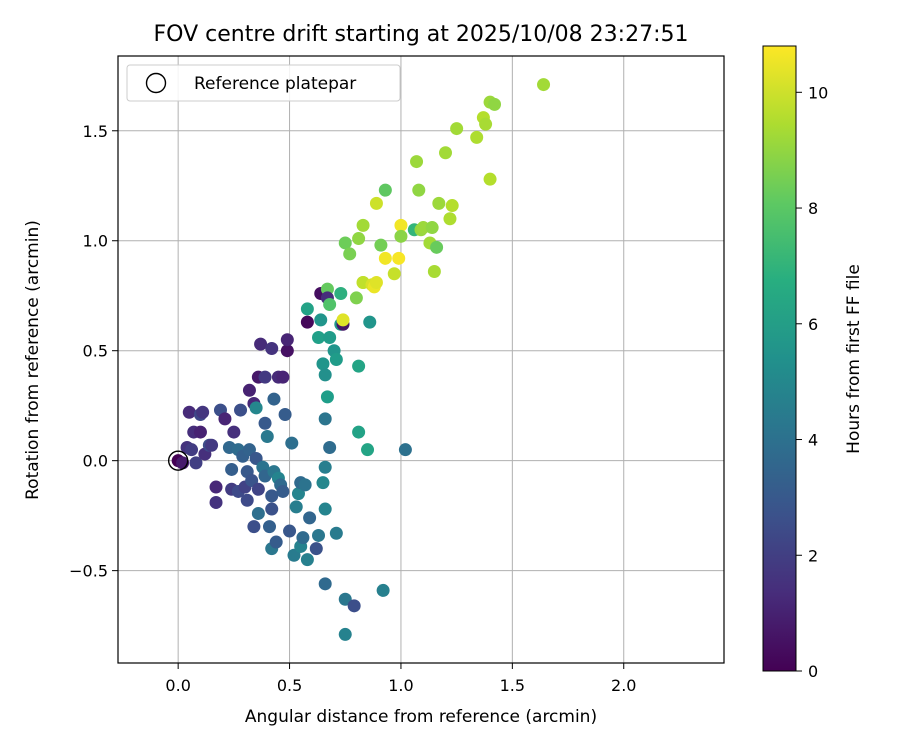  Describe the element at coordinates (289, 685) in the screenshot. I see `x-tick-label: 0.5` at that location.